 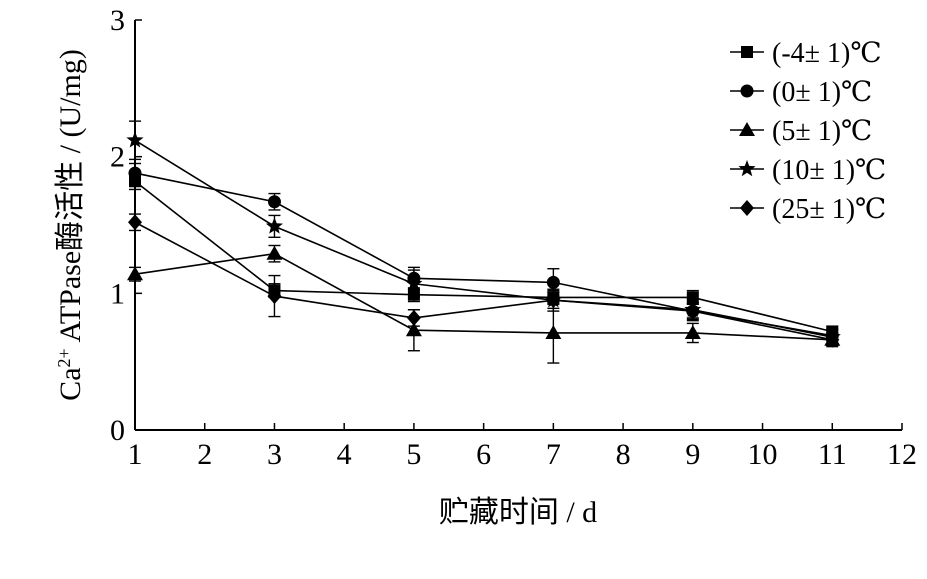 What do you see at coordinates (126, 225) in the screenshot?
I see `y-ticks: 0 1 2 3` at bounding box center [126, 225].